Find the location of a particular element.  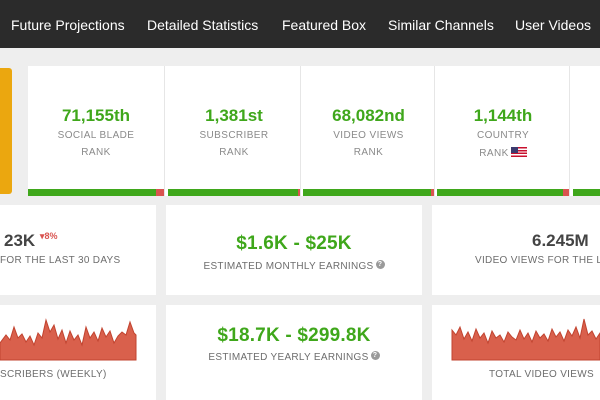

trend-indicator: ▾8% is located at coordinates (48, 236).